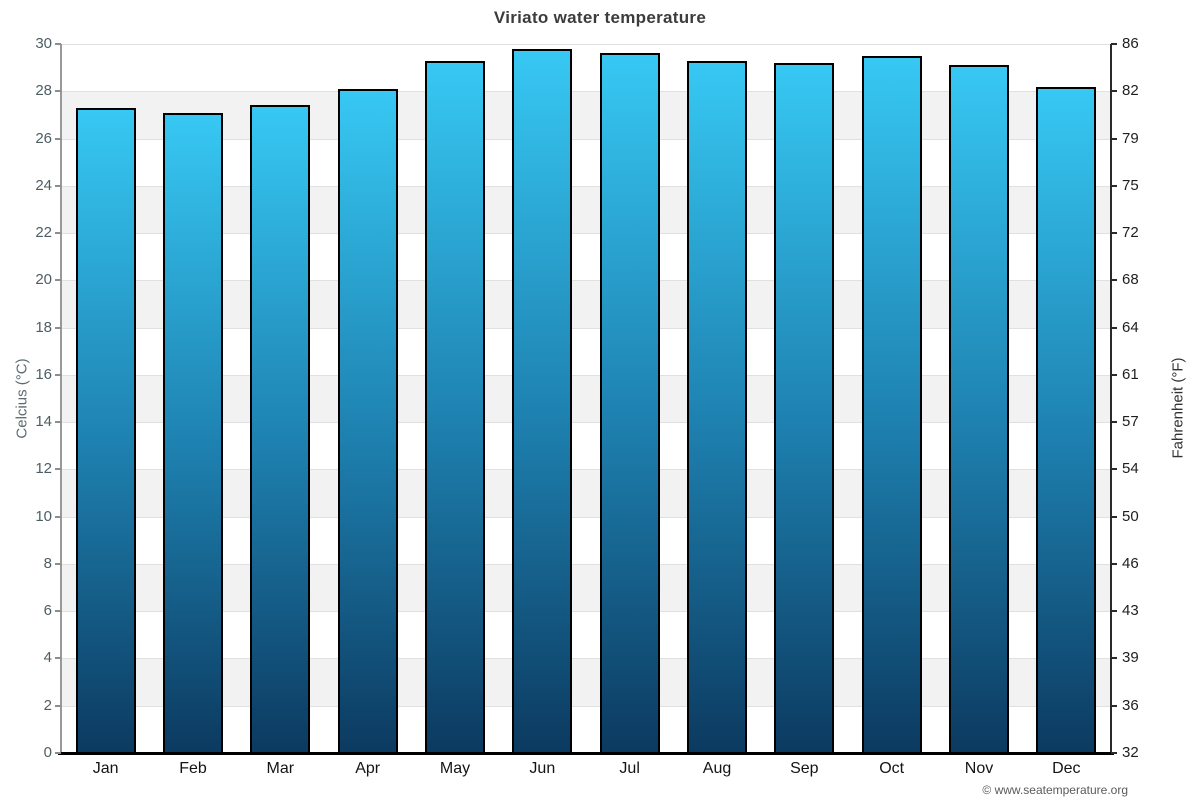  I want to click on chart-title: Viriato water temperature, so click(600, 17).